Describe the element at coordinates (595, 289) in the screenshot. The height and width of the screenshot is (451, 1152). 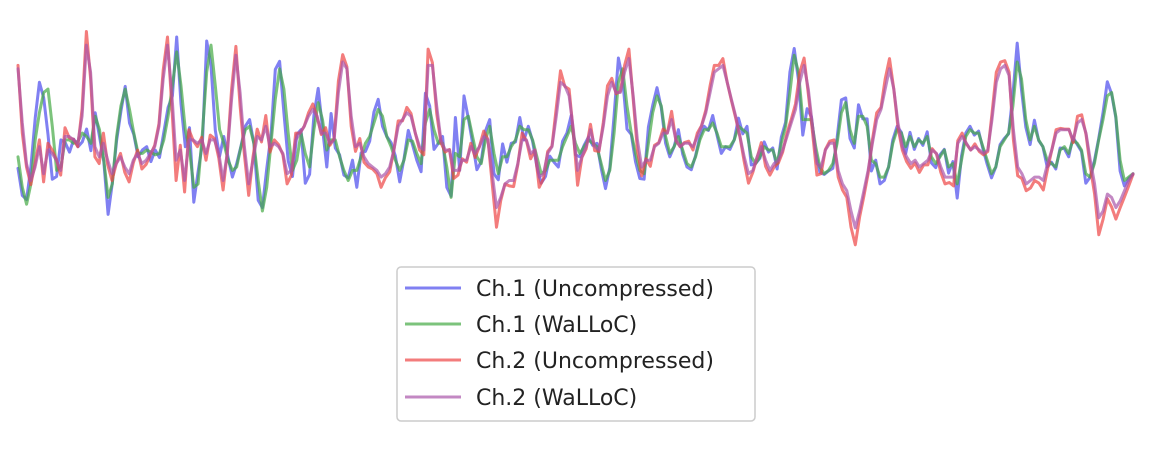
I see `legend-label-ch1-uncompressed: Ch.1 (Uncompressed)` at that location.